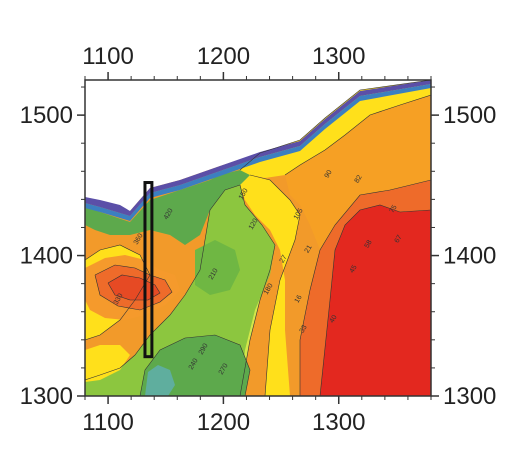  I want to click on band-red-leftcore, so click(134, 287).